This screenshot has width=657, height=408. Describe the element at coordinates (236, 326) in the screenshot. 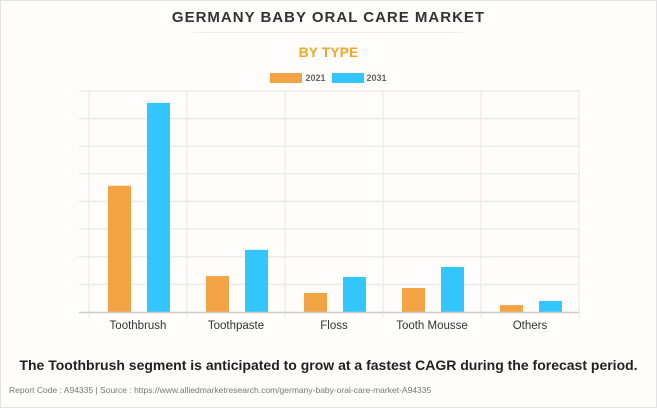

I see `x-tick-label: Toothpaste` at that location.